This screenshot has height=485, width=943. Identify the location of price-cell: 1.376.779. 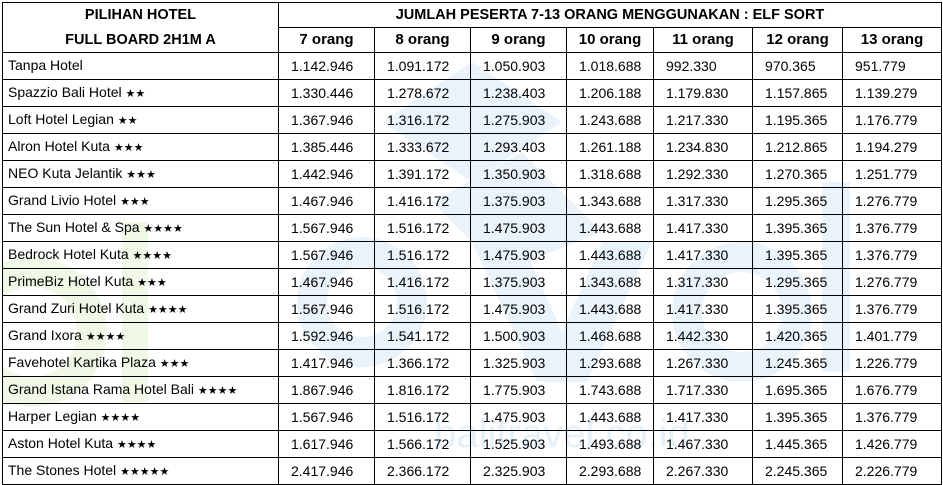
(892, 417).